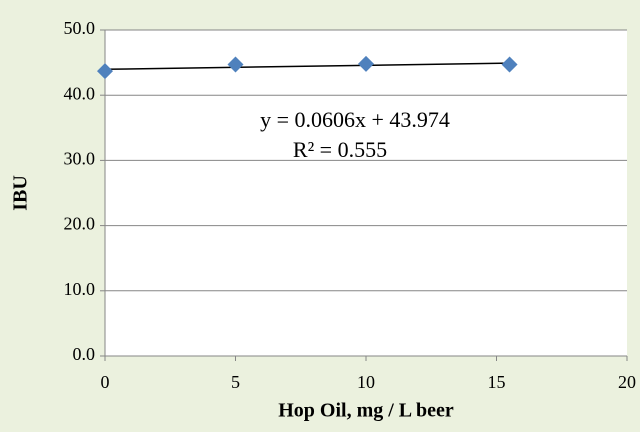  Describe the element at coordinates (366, 411) in the screenshot. I see `x-axis-title: Hop Oil, mg / L beer` at that location.